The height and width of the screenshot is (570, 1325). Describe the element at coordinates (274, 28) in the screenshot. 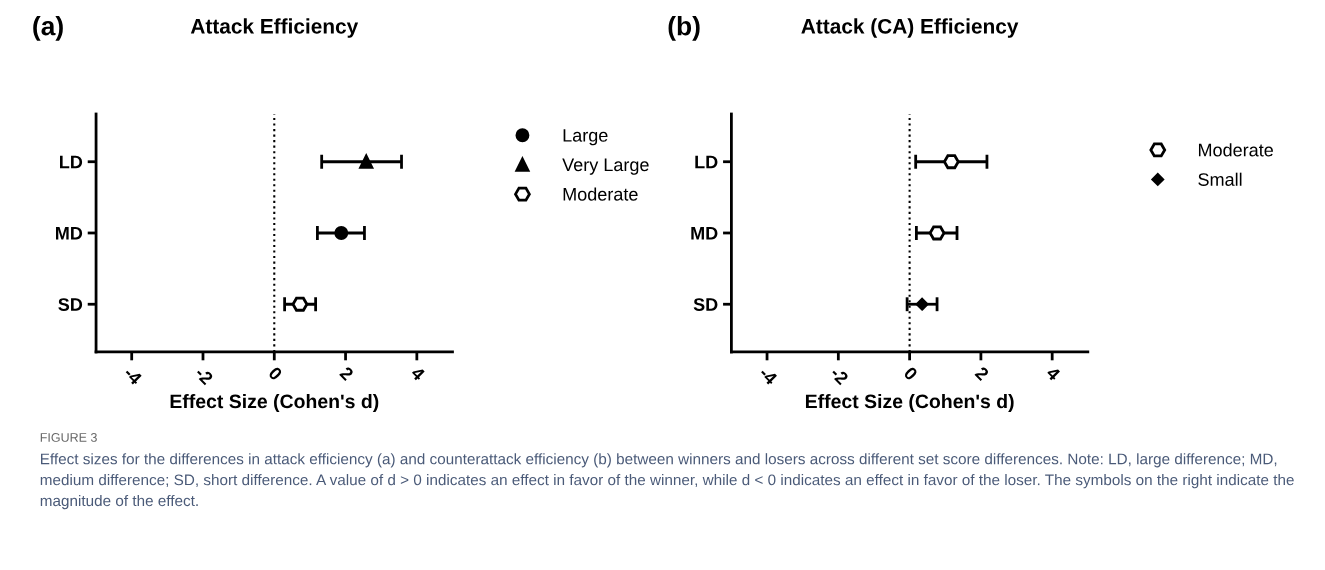

I see `chart-title: Attack Efficiency` at that location.